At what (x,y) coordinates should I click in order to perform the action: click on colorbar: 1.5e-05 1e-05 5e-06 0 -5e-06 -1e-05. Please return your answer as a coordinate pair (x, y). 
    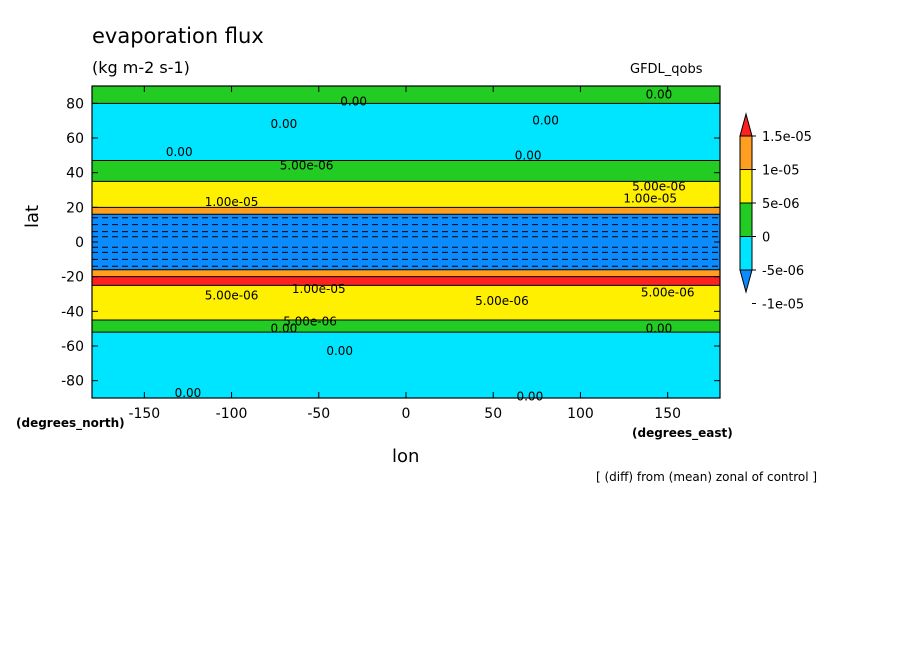
    Looking at the image, I should click on (775, 212).